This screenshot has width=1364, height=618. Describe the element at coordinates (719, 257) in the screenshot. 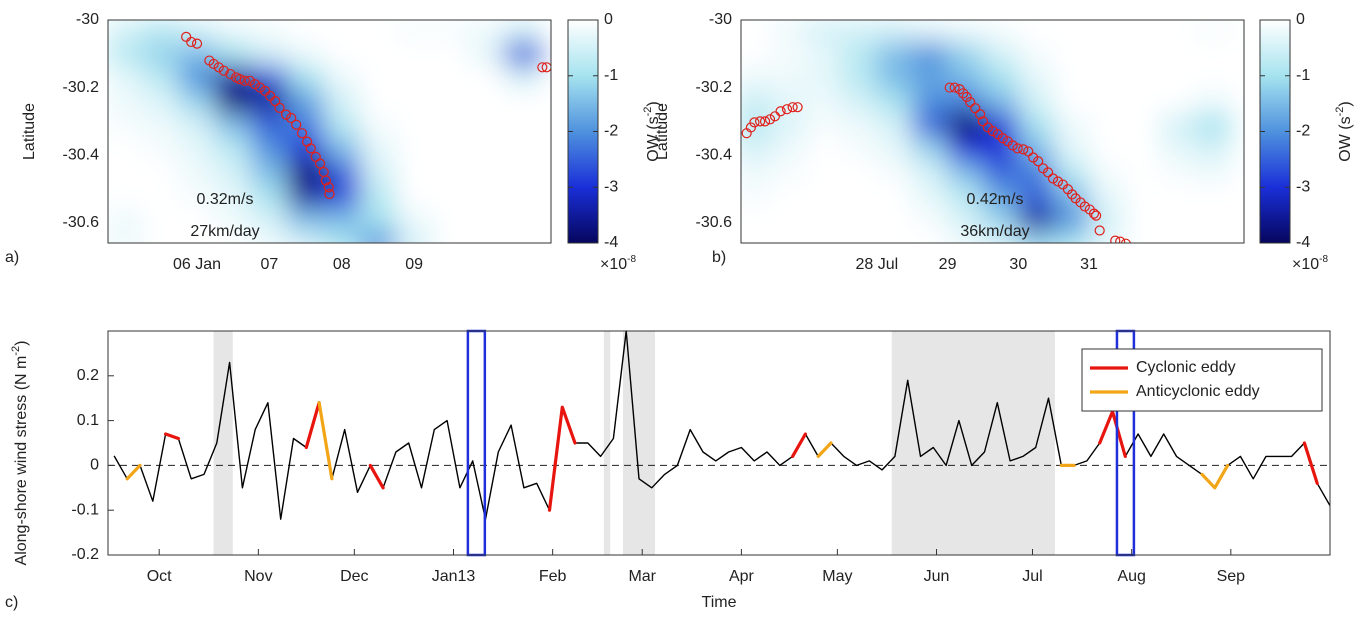

I see `panel-label: b)` at that location.